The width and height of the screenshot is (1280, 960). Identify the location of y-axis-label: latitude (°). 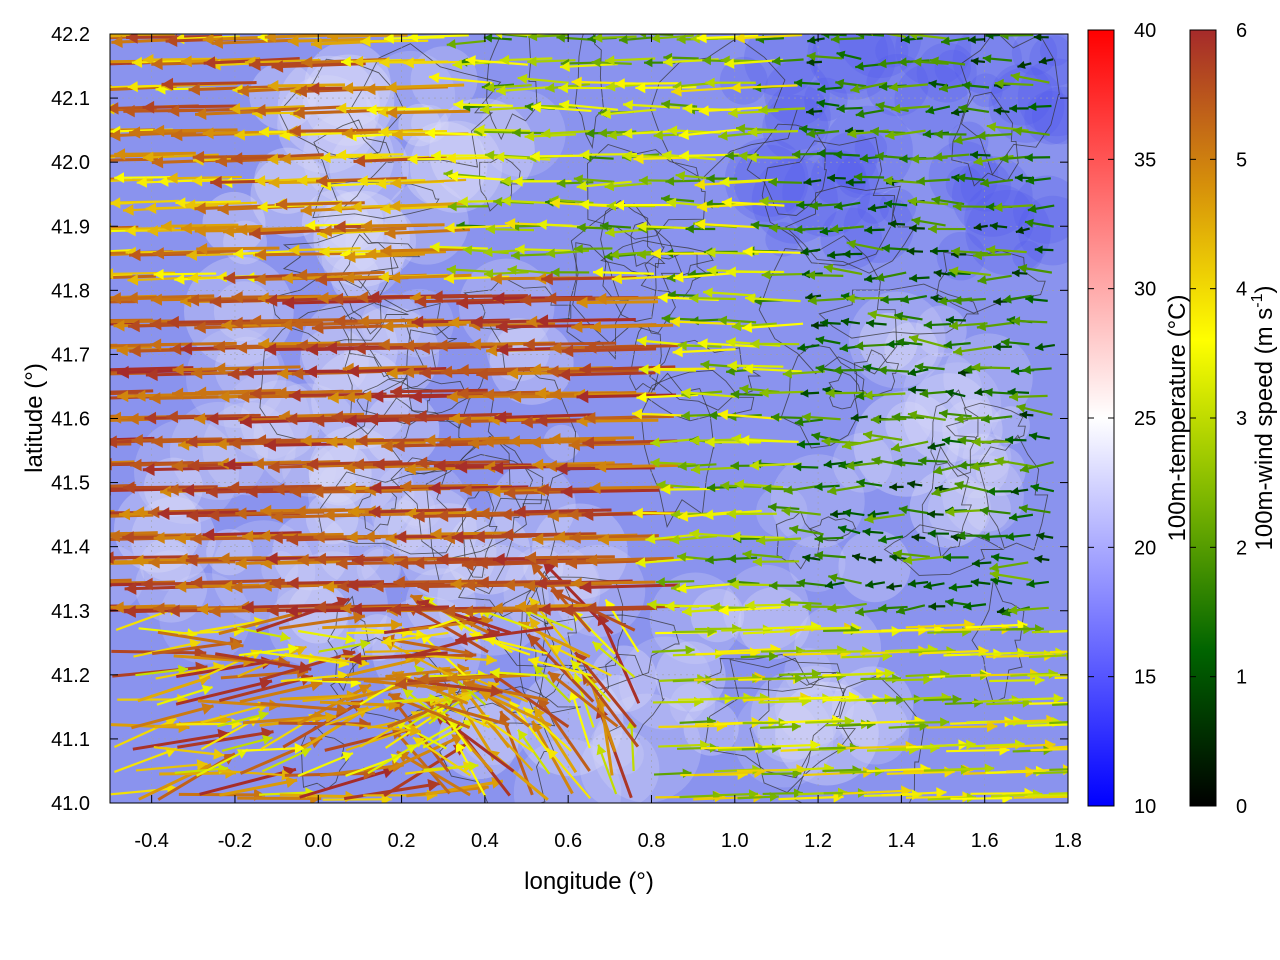
(34, 418).